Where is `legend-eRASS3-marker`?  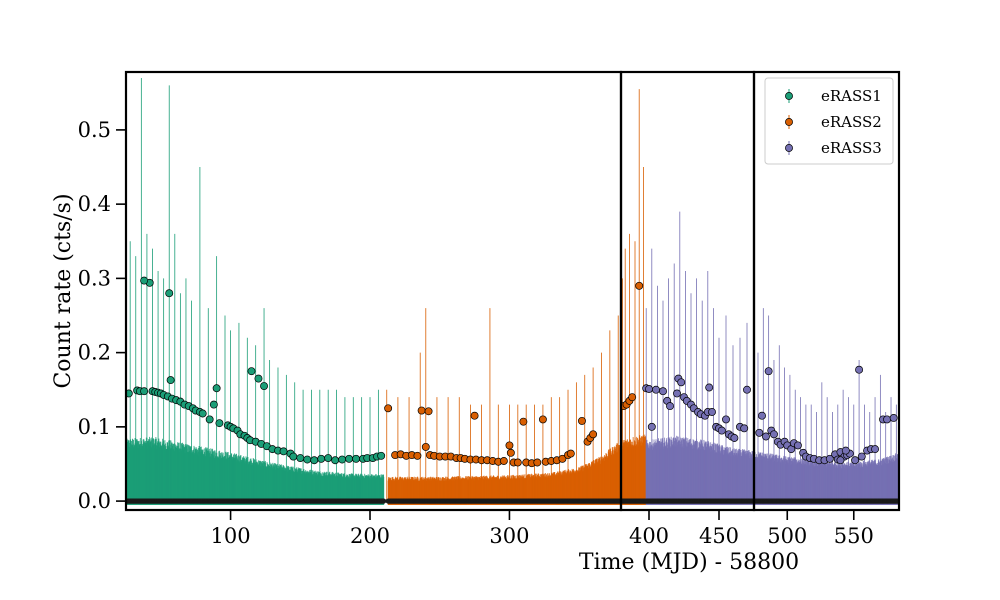 legend-eRASS3-marker is located at coordinates (789, 148).